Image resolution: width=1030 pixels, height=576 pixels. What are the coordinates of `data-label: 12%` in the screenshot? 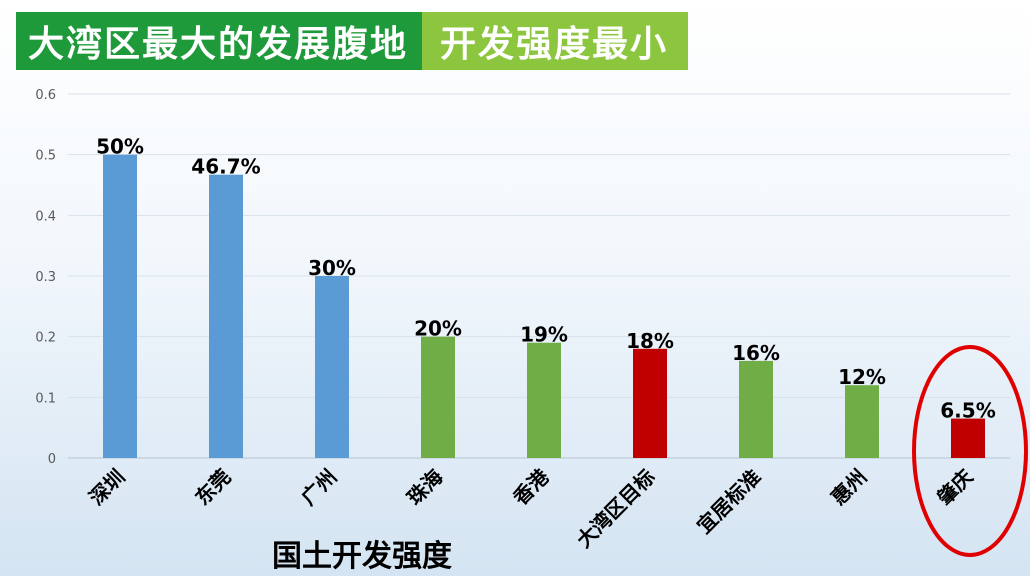 It's located at (862, 377).